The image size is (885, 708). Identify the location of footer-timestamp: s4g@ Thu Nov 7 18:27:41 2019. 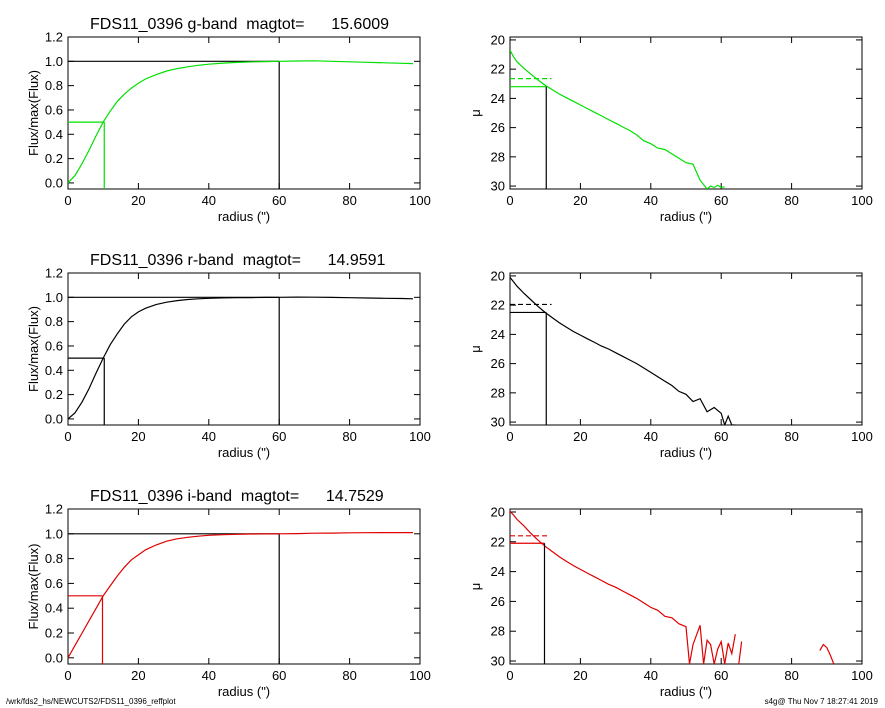
(822, 701).